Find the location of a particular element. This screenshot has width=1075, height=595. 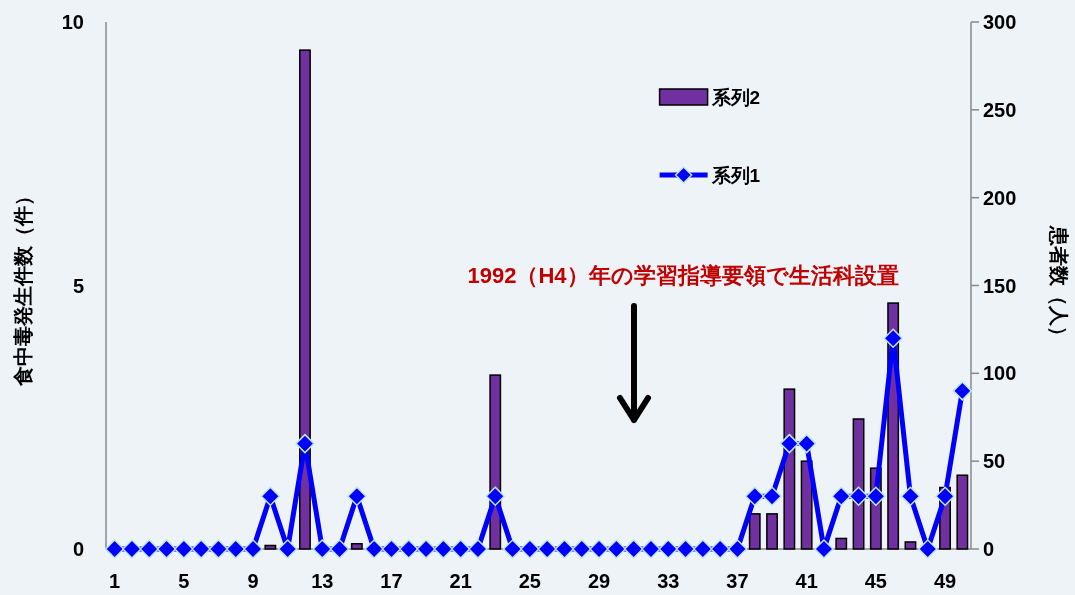

x-tick-label: 25 is located at coordinates (529, 581).